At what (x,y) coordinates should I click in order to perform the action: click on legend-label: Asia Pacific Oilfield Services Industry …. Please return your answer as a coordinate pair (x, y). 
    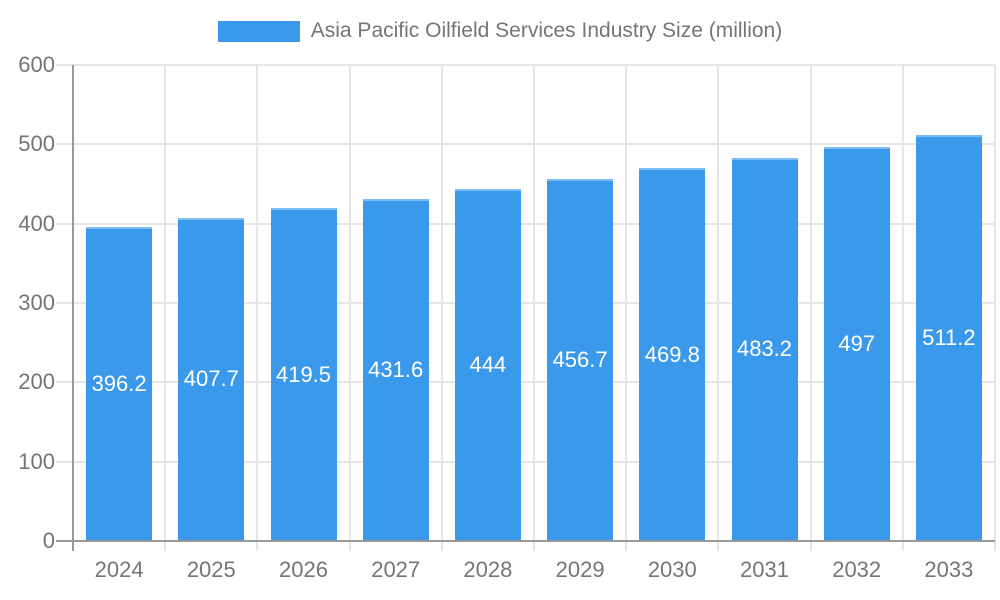
    Looking at the image, I should click on (546, 30).